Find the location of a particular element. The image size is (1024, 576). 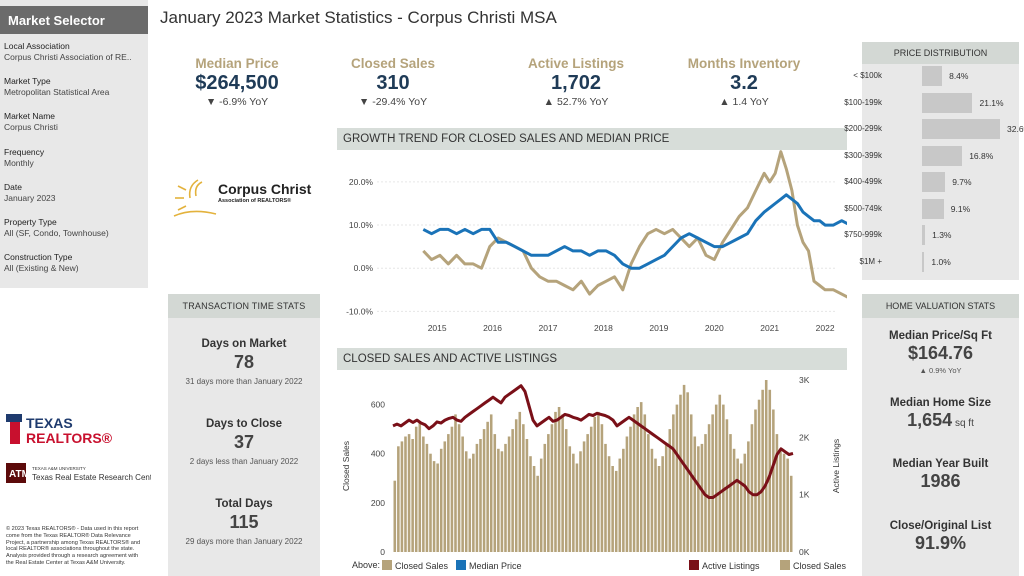

price-bucket-pct: 1.0% is located at coordinates (941, 261).